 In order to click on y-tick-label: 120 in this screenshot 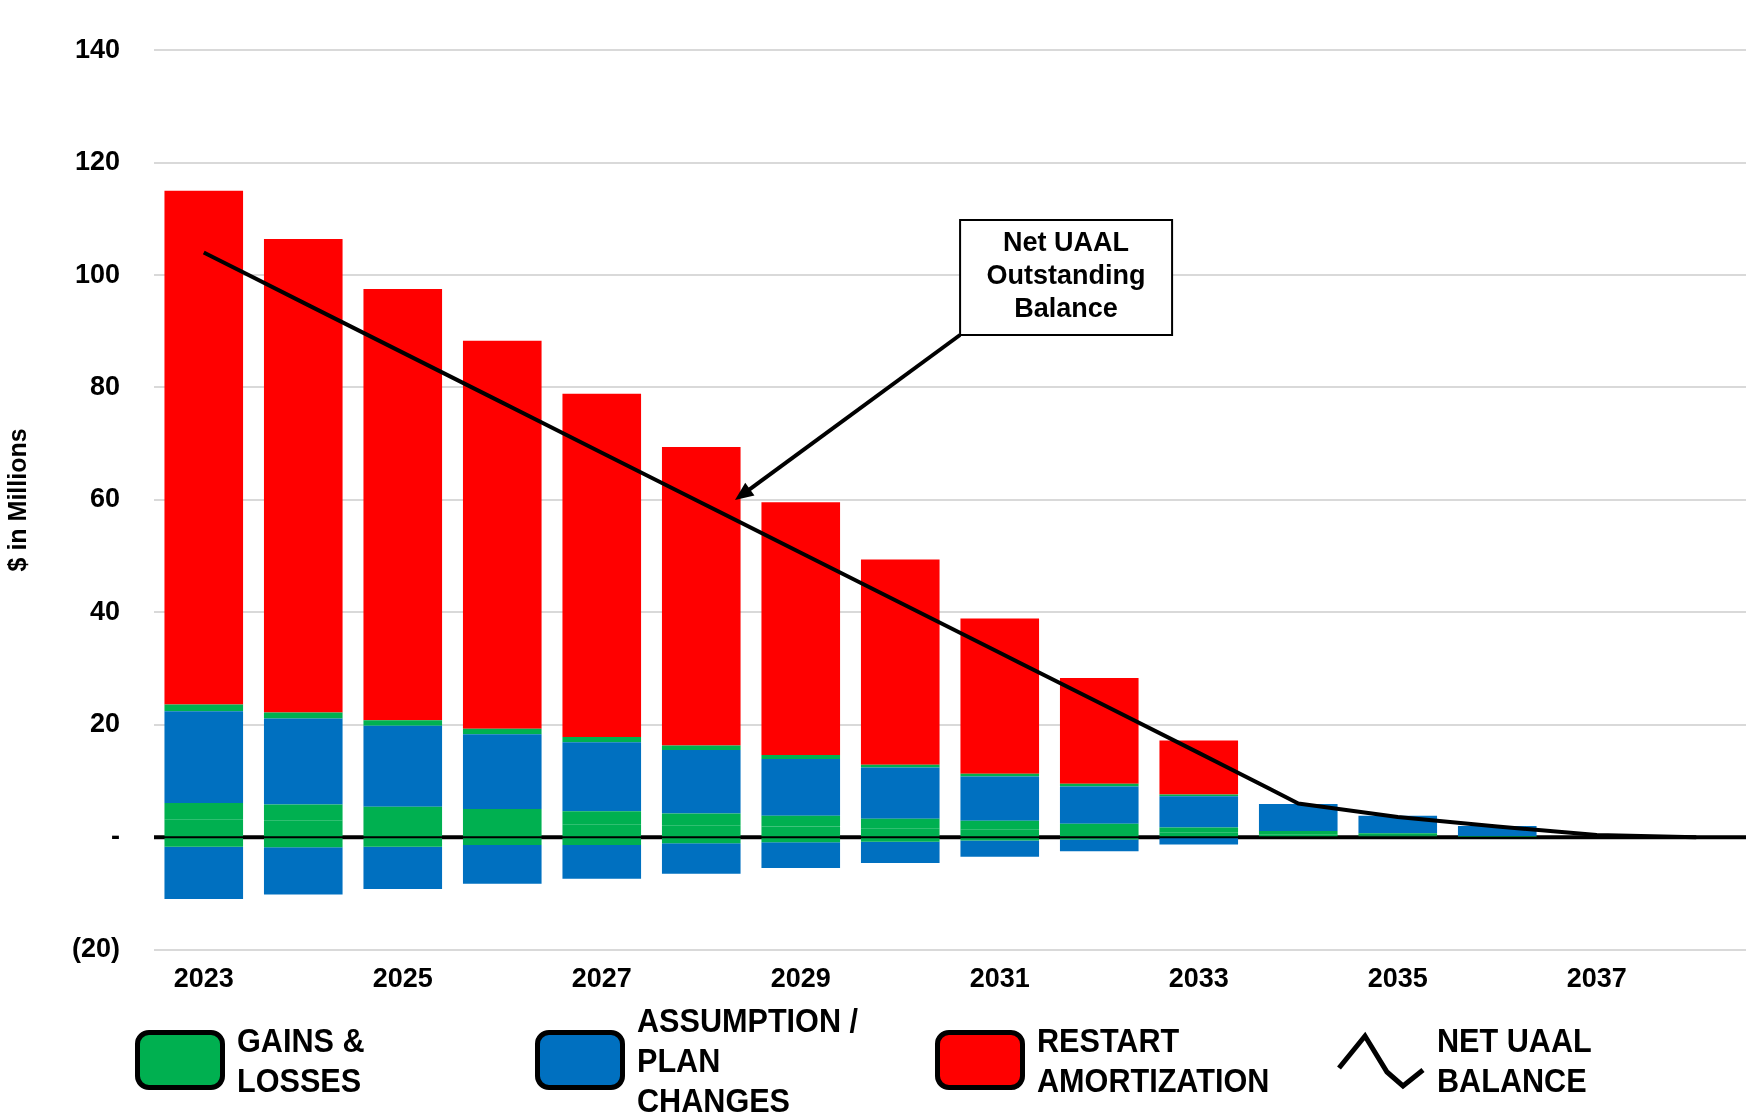, I will do `click(97, 161)`.